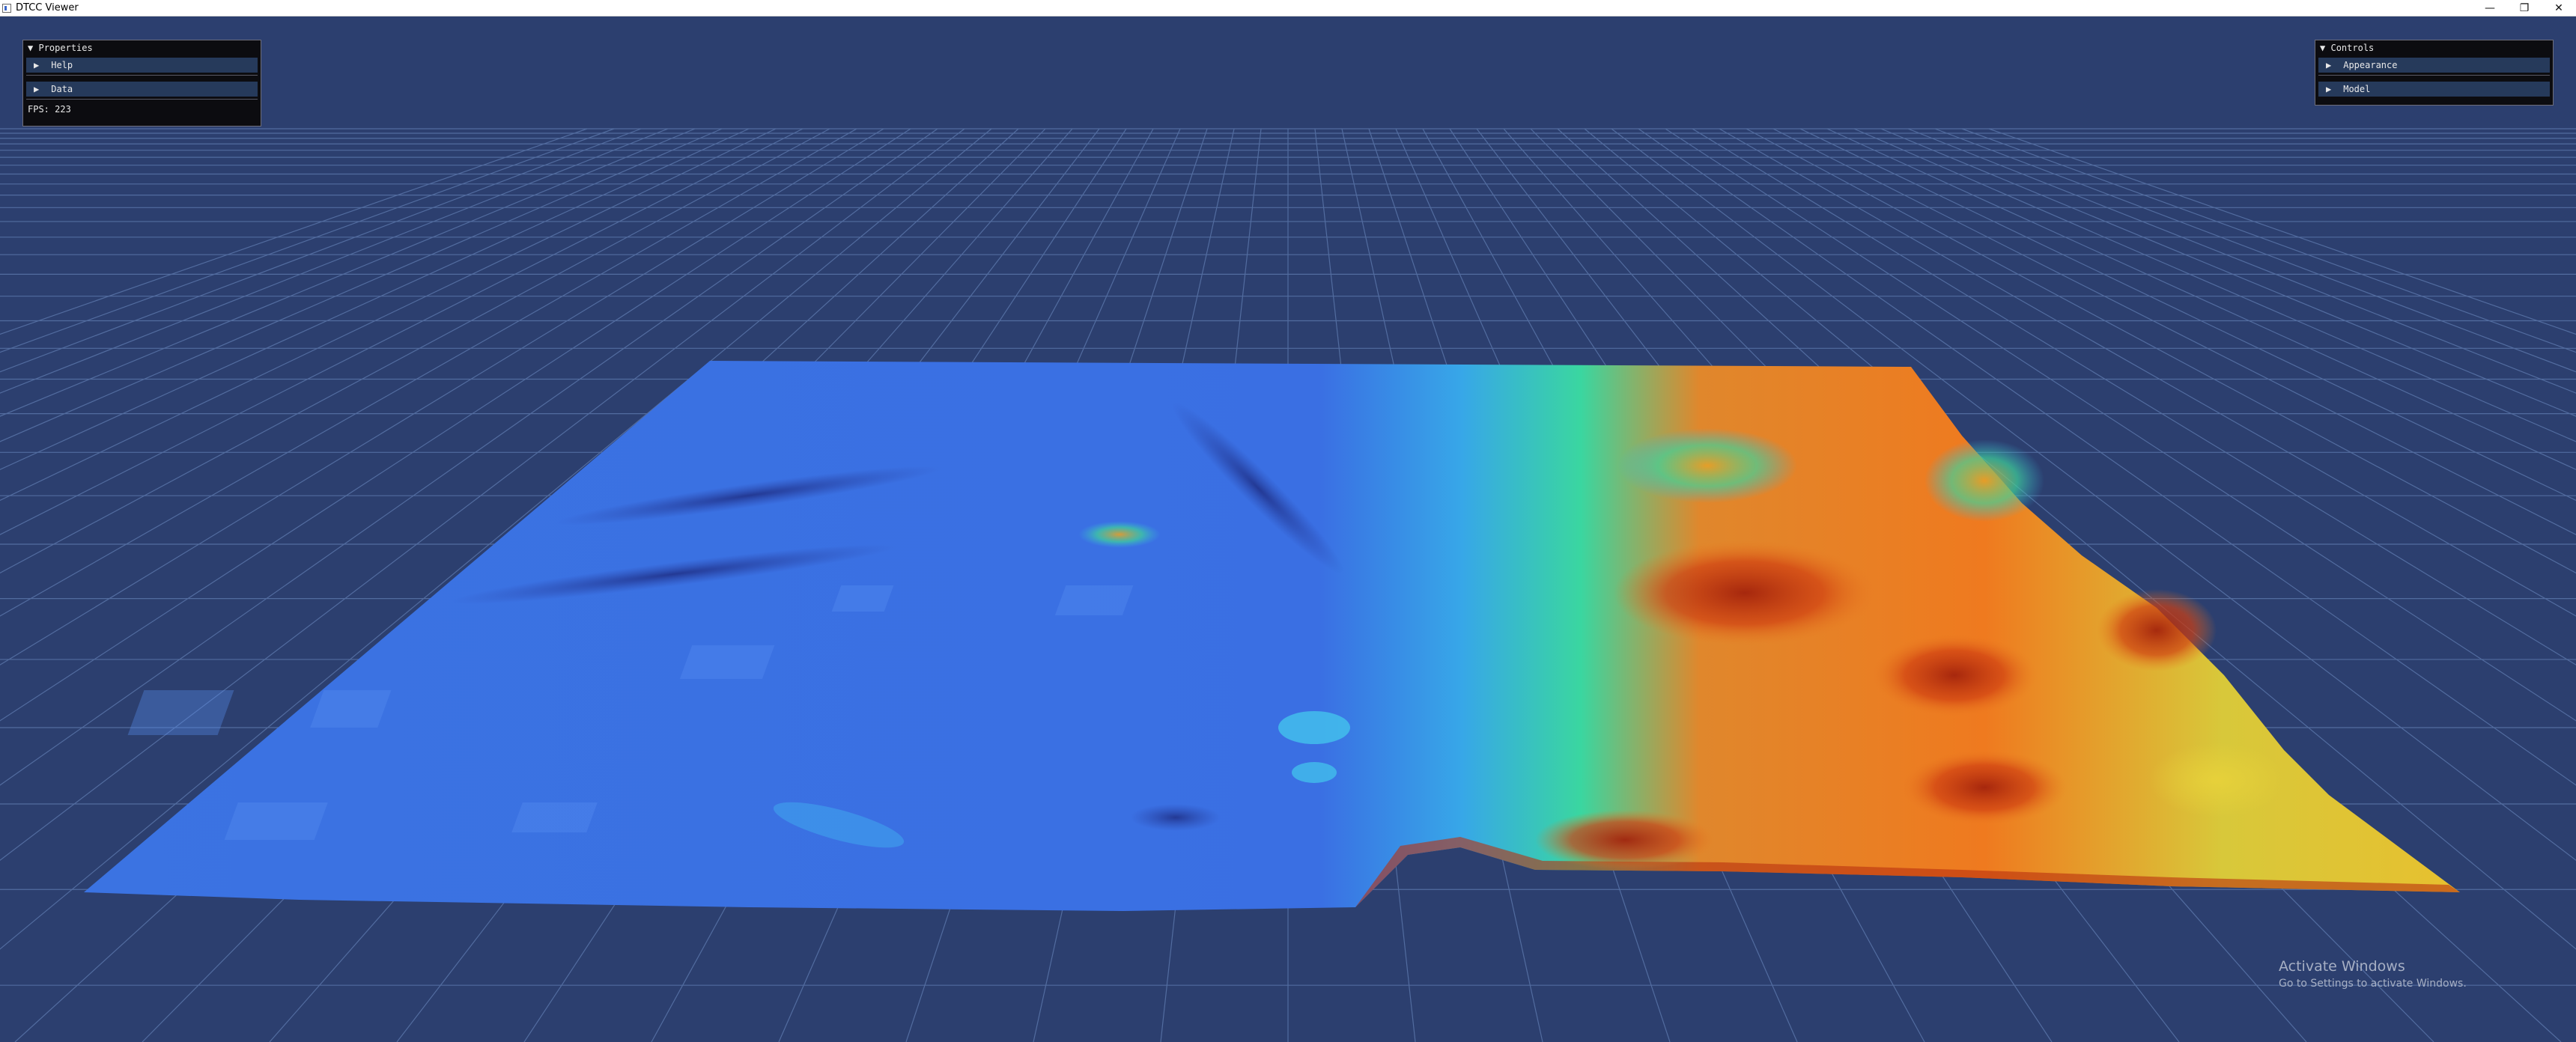 The image size is (2576, 1042). I want to click on window-title-bar: DTCC Viewer — ❐ ✕, so click(1288, 8).